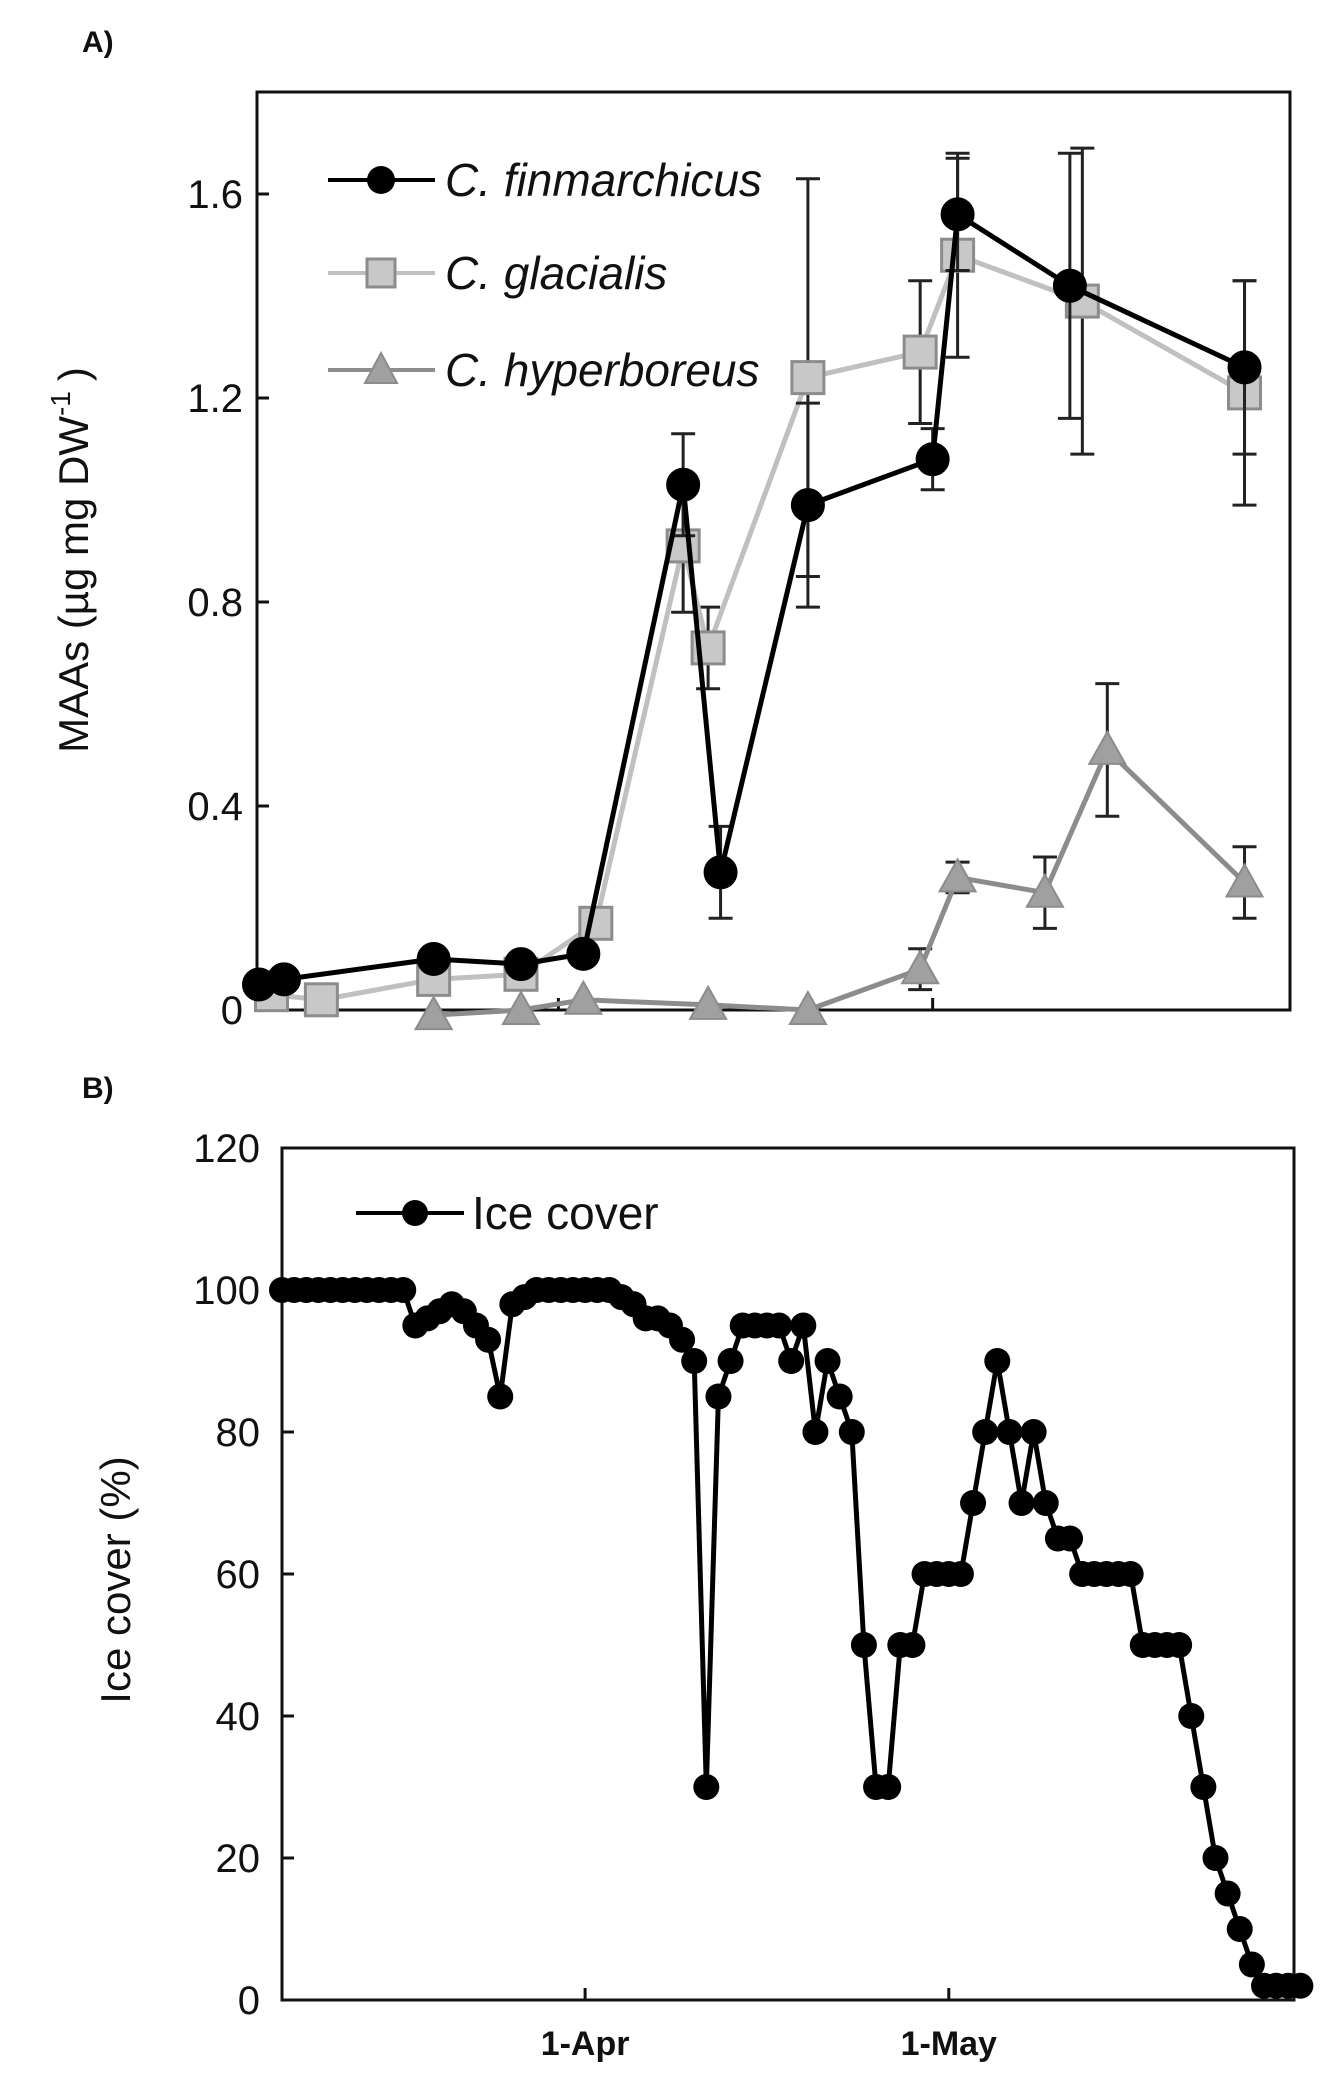 The image size is (1327, 2090). What do you see at coordinates (565, 1213) in the screenshot?
I see `legend-label-ice-cover: Ice cover` at bounding box center [565, 1213].